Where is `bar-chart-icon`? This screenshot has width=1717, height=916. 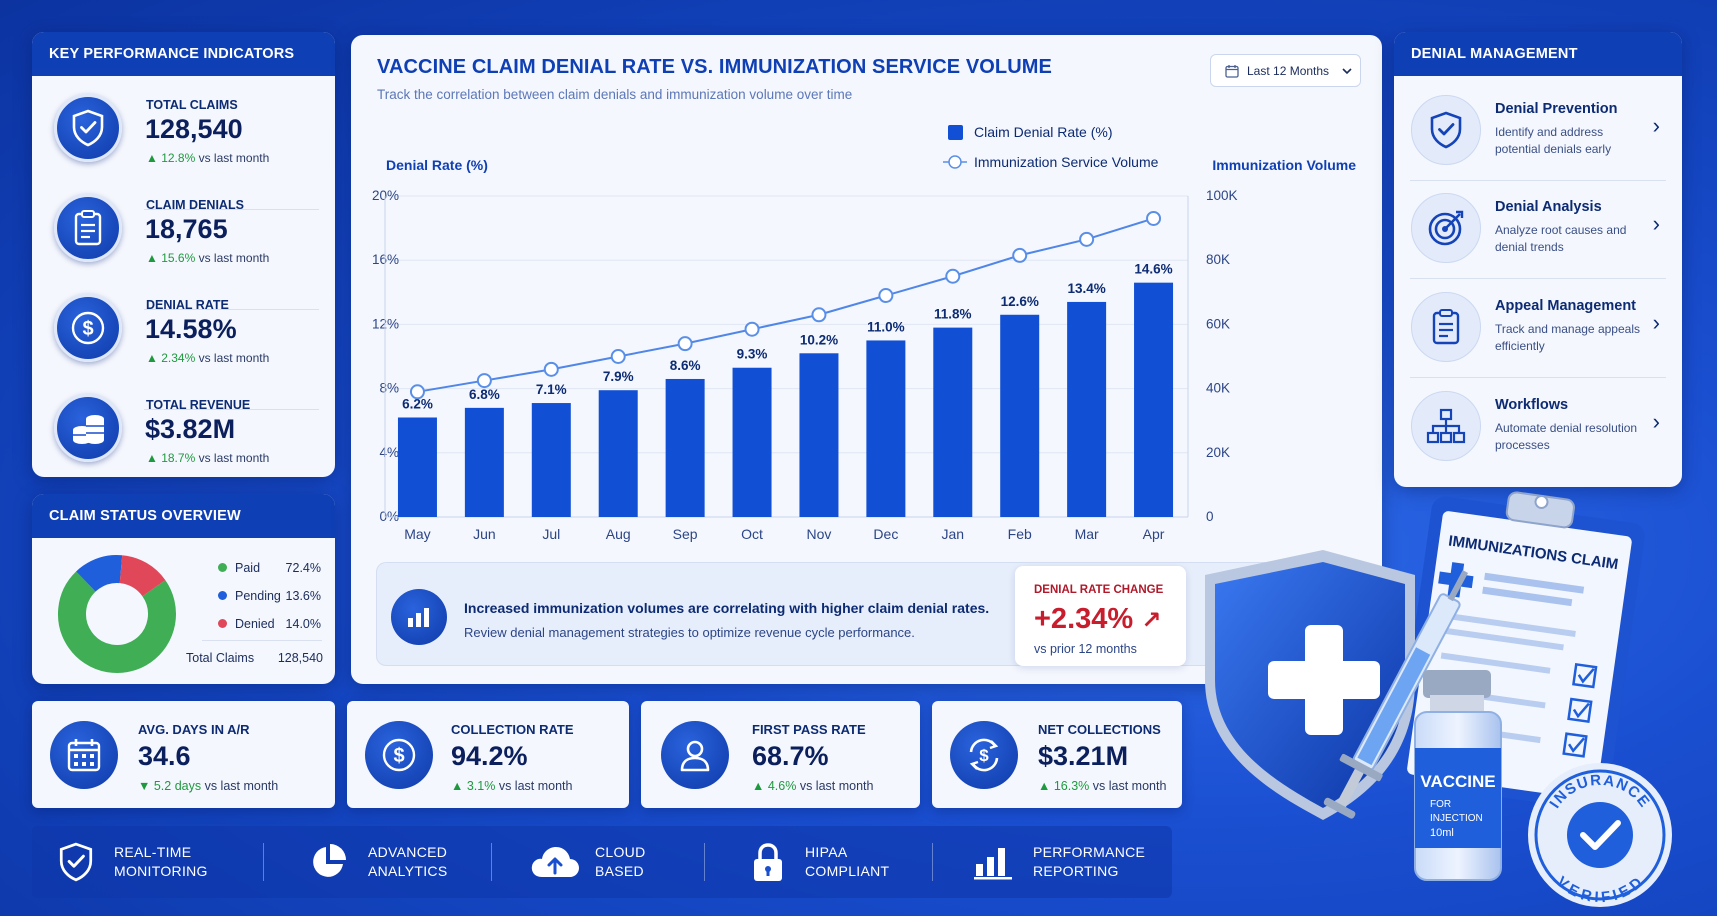 bar-chart-icon is located at coordinates (993, 864).